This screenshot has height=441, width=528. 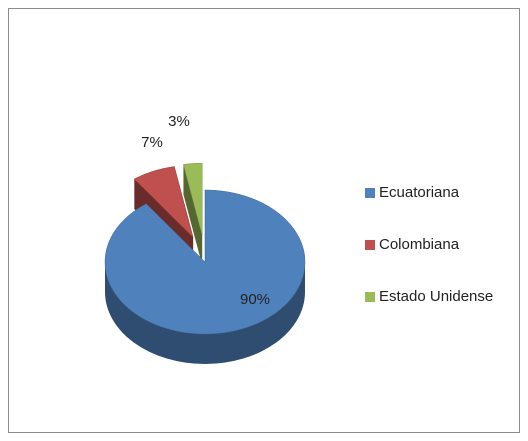 What do you see at coordinates (152, 142) in the screenshot?
I see `data-label: 7%` at bounding box center [152, 142].